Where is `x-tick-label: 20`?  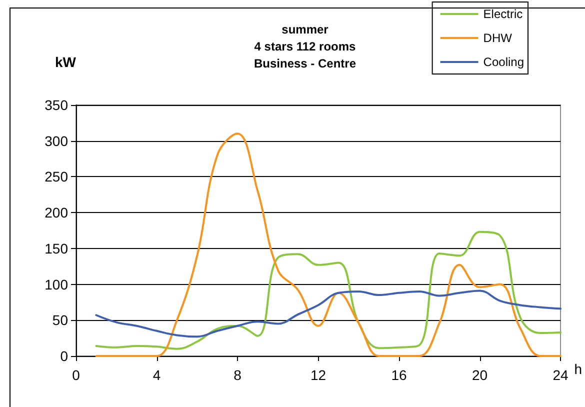 x-tick-label: 20 is located at coordinates (480, 375).